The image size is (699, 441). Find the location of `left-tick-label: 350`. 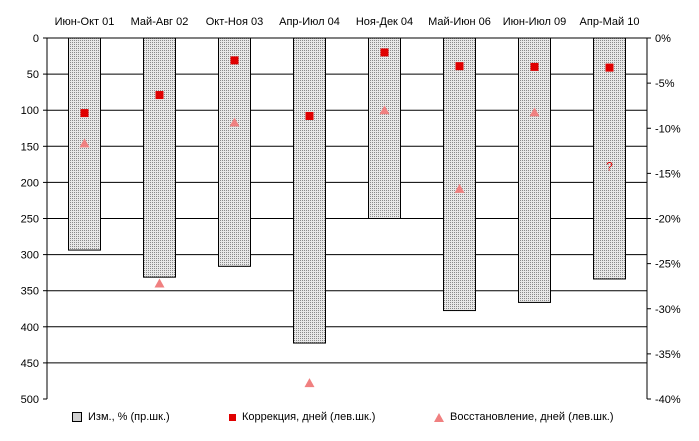

left-tick-label: 350 is located at coordinates (30, 292).